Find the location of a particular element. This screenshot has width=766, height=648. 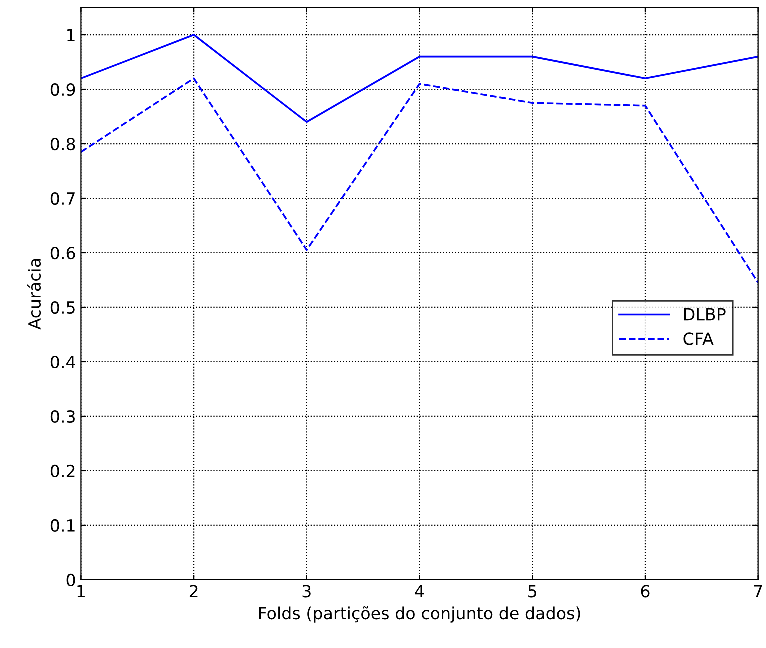

y-tick-label: 0.3 is located at coordinates (62, 417).